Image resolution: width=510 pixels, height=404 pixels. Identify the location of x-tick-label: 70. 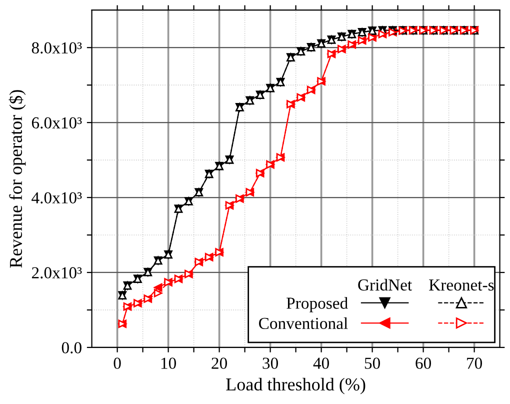
(474, 363).